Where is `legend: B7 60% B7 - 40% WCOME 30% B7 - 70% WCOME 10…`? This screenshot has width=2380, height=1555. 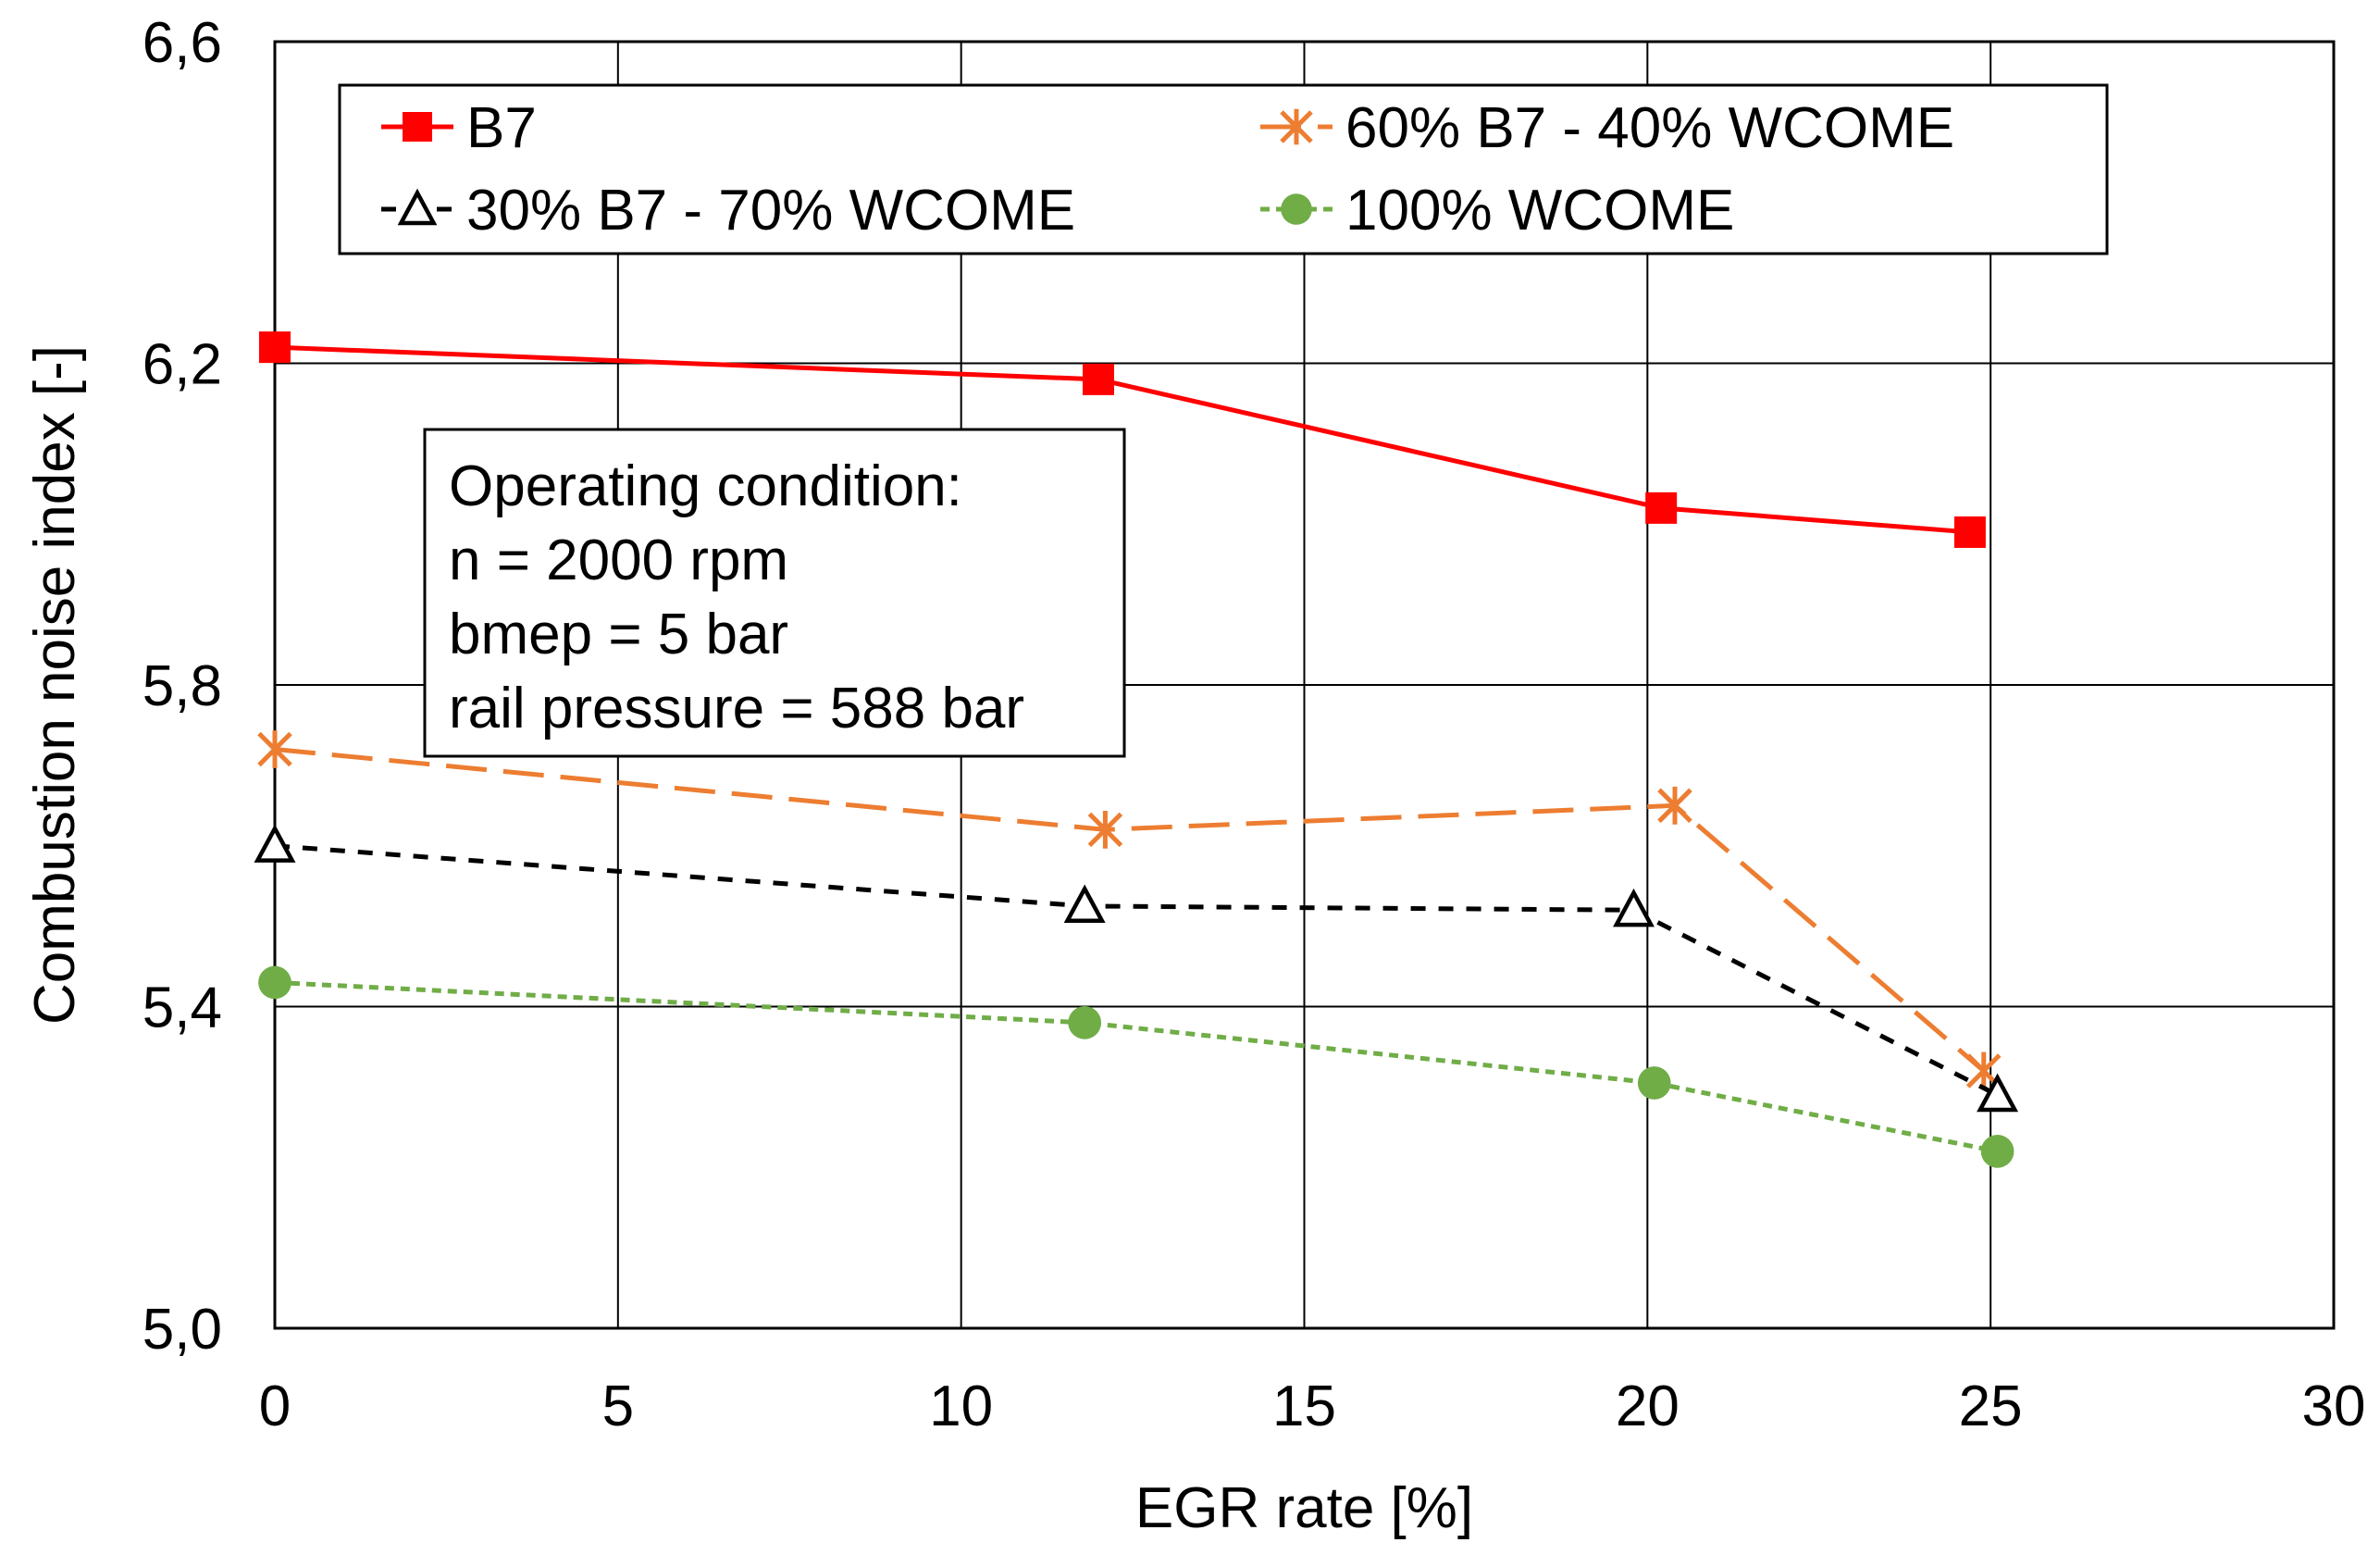 legend: B7 60% B7 - 40% WCOME 30% B7 - 70% WCOME 10… is located at coordinates (1223, 169).